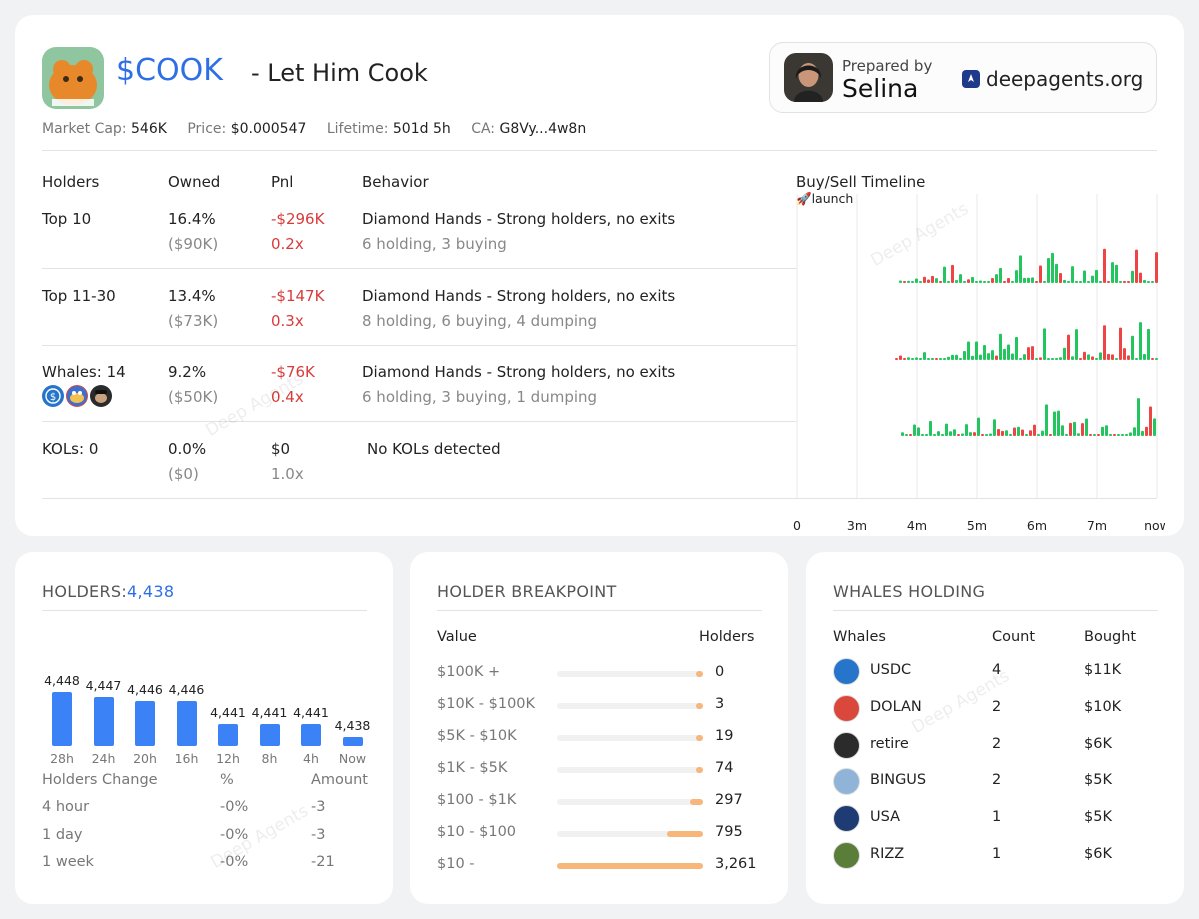 This screenshot has height=919, width=1199. I want to click on row-whales-pnl-x: 0.4x, so click(287, 397).